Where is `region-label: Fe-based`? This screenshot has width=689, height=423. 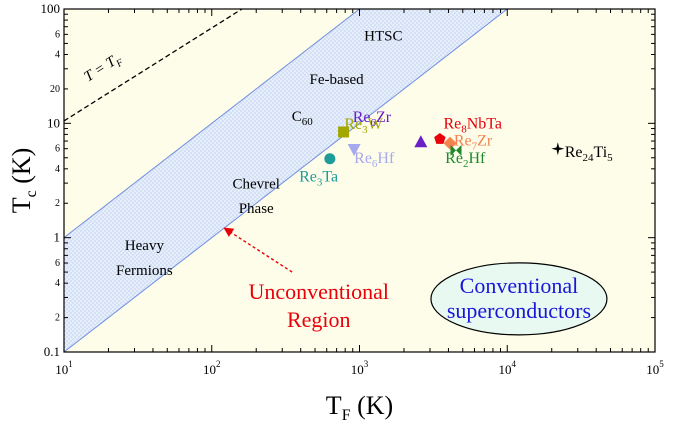
region-label: Fe-based is located at coordinates (337, 80).